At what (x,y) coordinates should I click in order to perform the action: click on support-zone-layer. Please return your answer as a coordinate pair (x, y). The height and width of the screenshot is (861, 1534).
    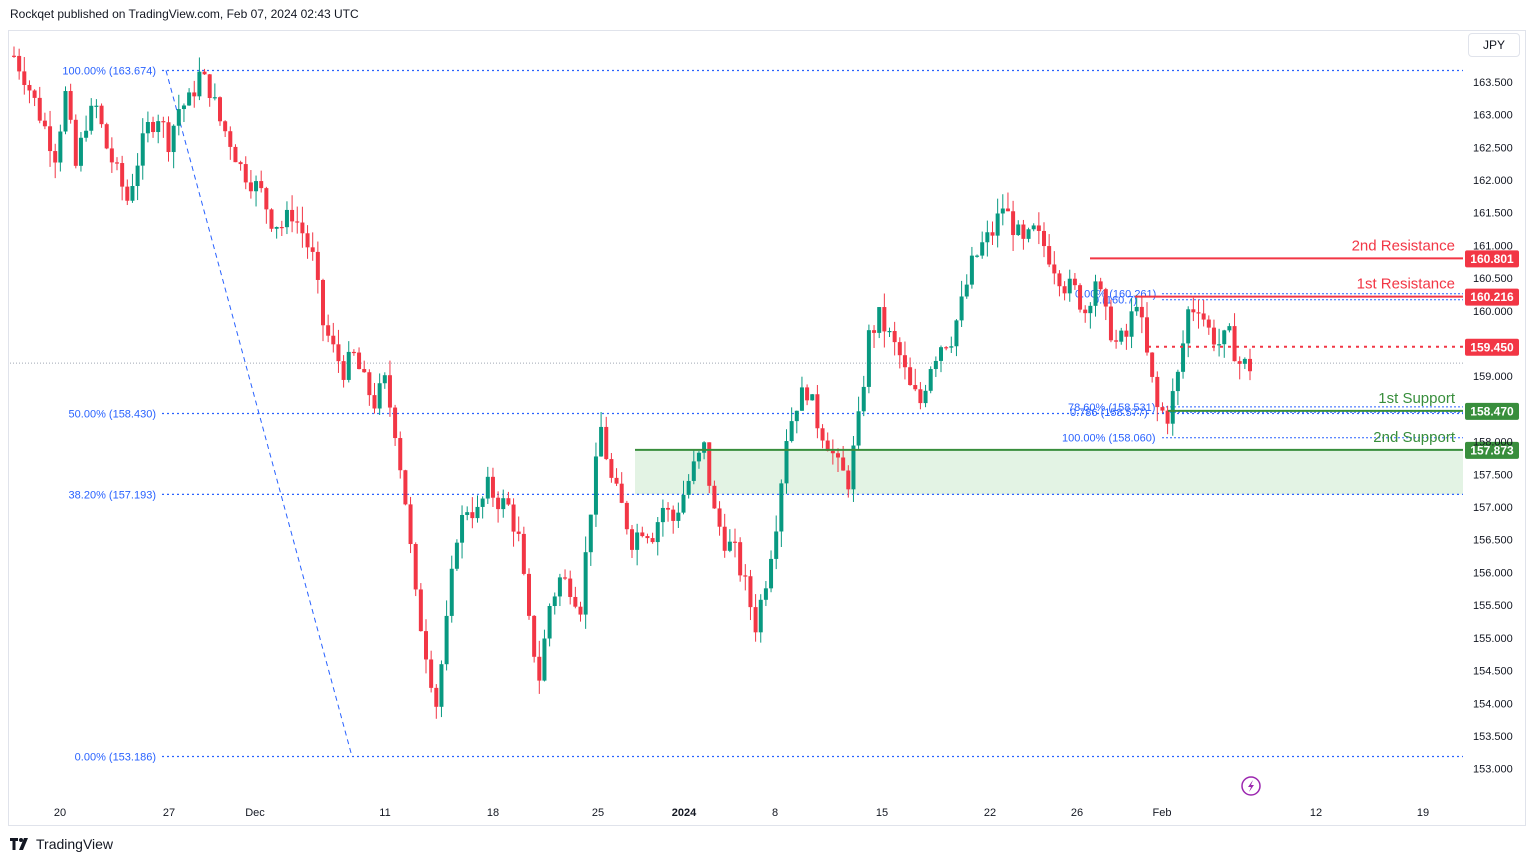
    Looking at the image, I should click on (1049, 472).